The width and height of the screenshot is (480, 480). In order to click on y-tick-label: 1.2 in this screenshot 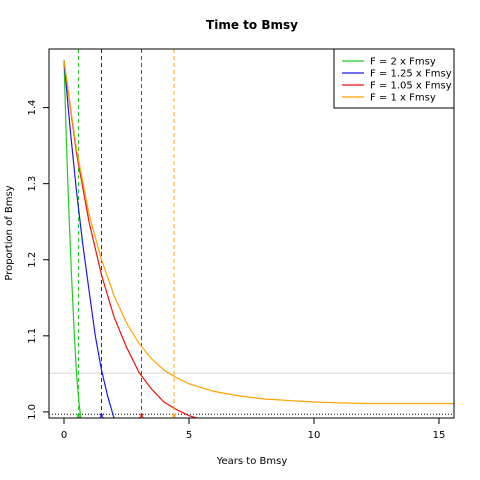, I will do `click(32, 260)`.